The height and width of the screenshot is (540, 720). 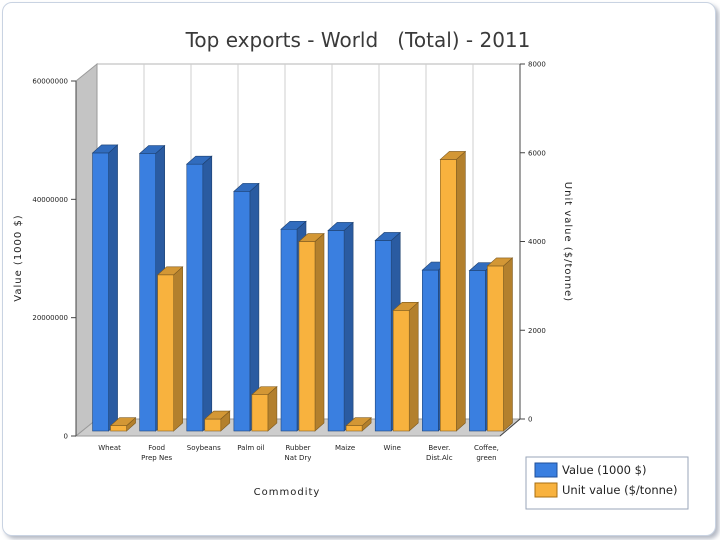 What do you see at coordinates (439, 453) in the screenshot?
I see `category-label: Bever. Dist.Alc` at bounding box center [439, 453].